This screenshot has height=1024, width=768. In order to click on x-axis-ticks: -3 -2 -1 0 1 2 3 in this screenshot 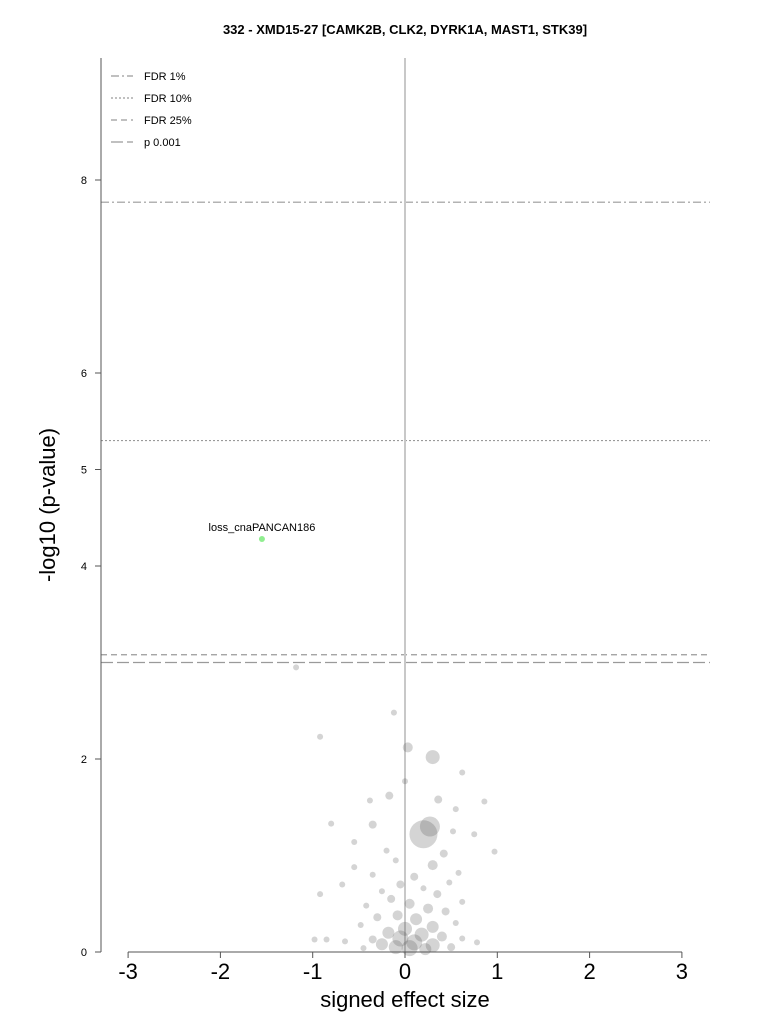, I will do `click(403, 968)`.